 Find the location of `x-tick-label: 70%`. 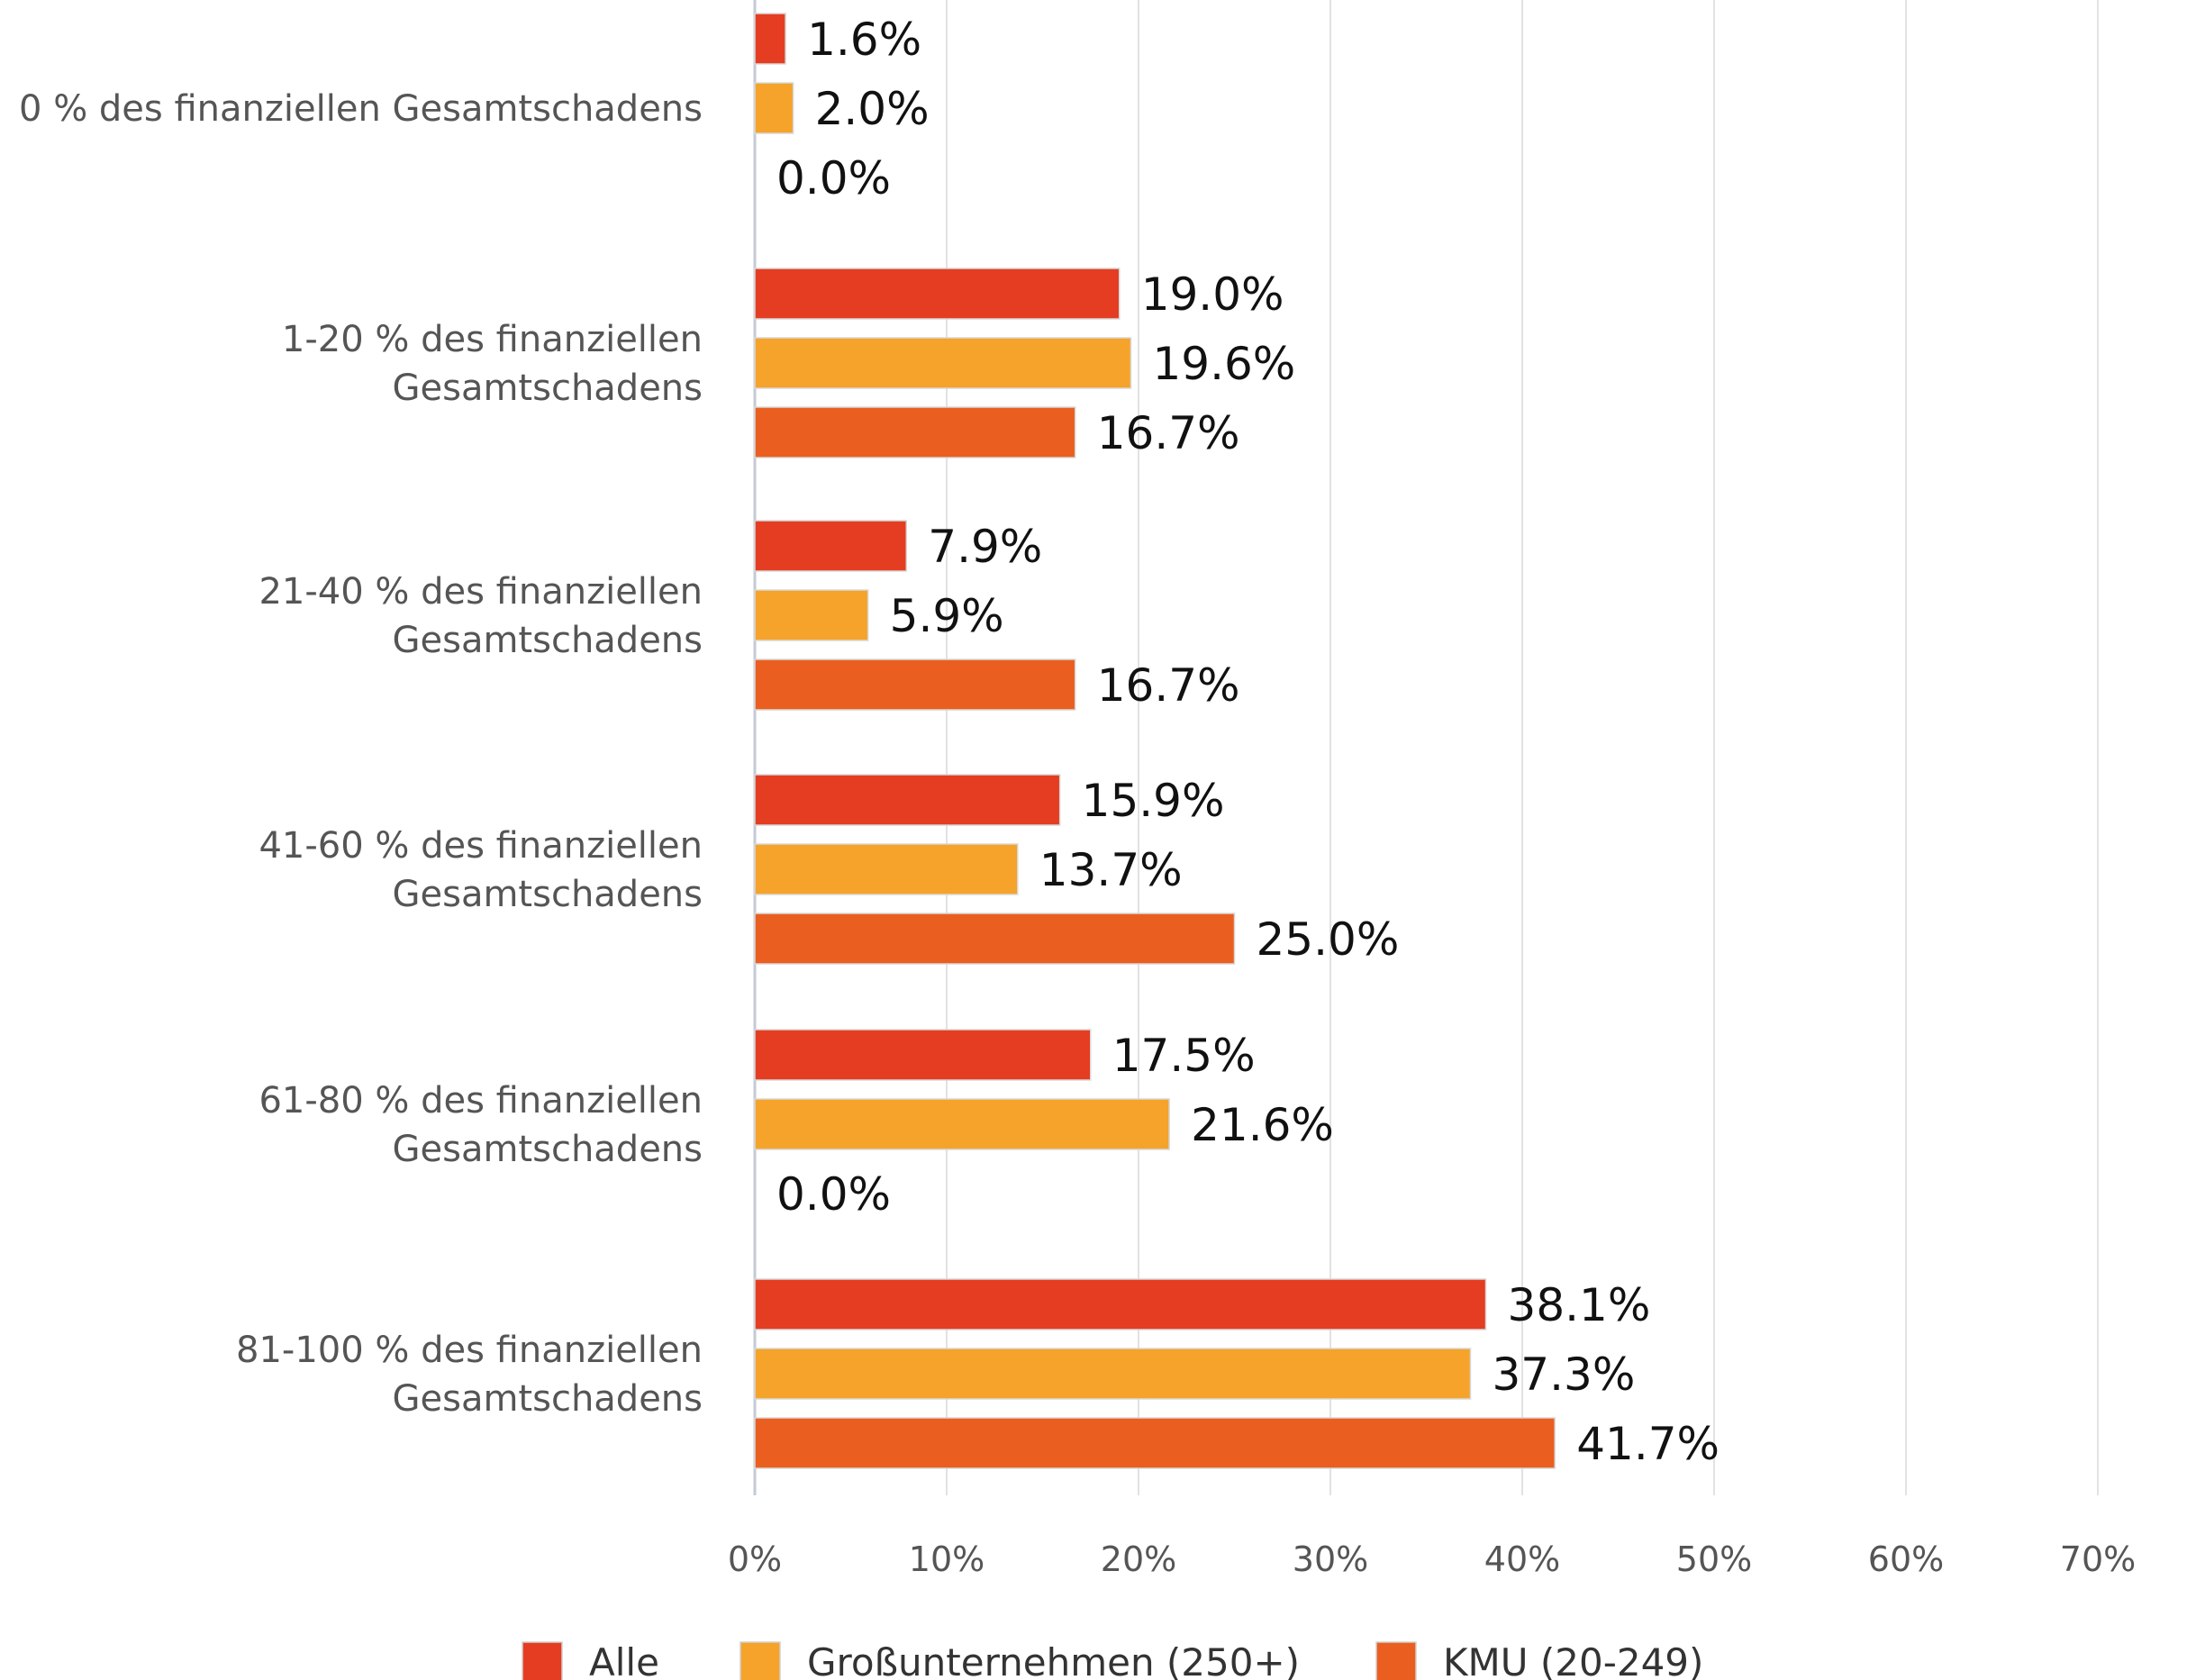

x-tick-label: 70% is located at coordinates (2098, 1559).